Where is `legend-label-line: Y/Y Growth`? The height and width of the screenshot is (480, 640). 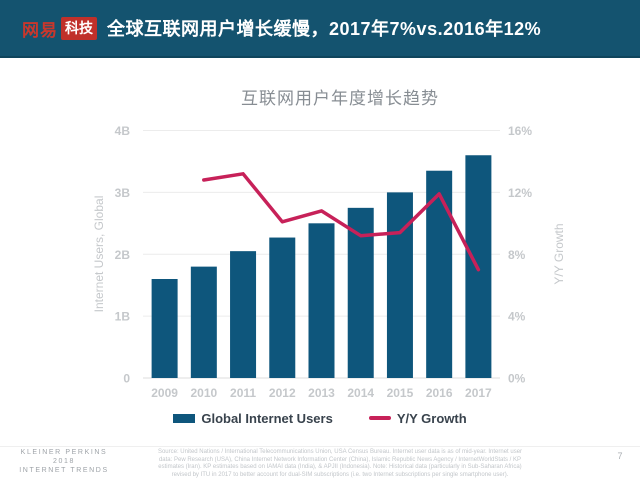 legend-label-line: Y/Y Growth is located at coordinates (431, 418).